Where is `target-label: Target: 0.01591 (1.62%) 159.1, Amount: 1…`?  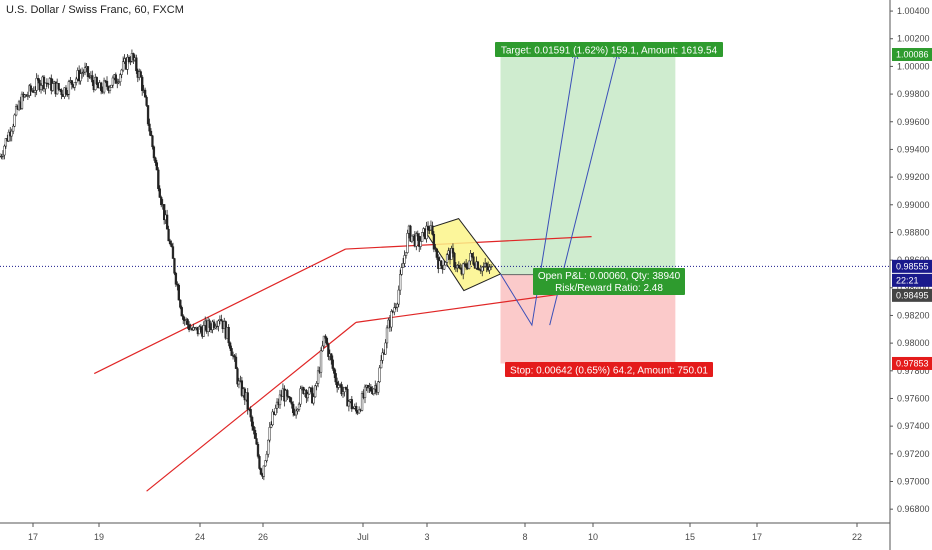 target-label: Target: 0.01591 (1.62%) 159.1, Amount: 1… is located at coordinates (609, 49).